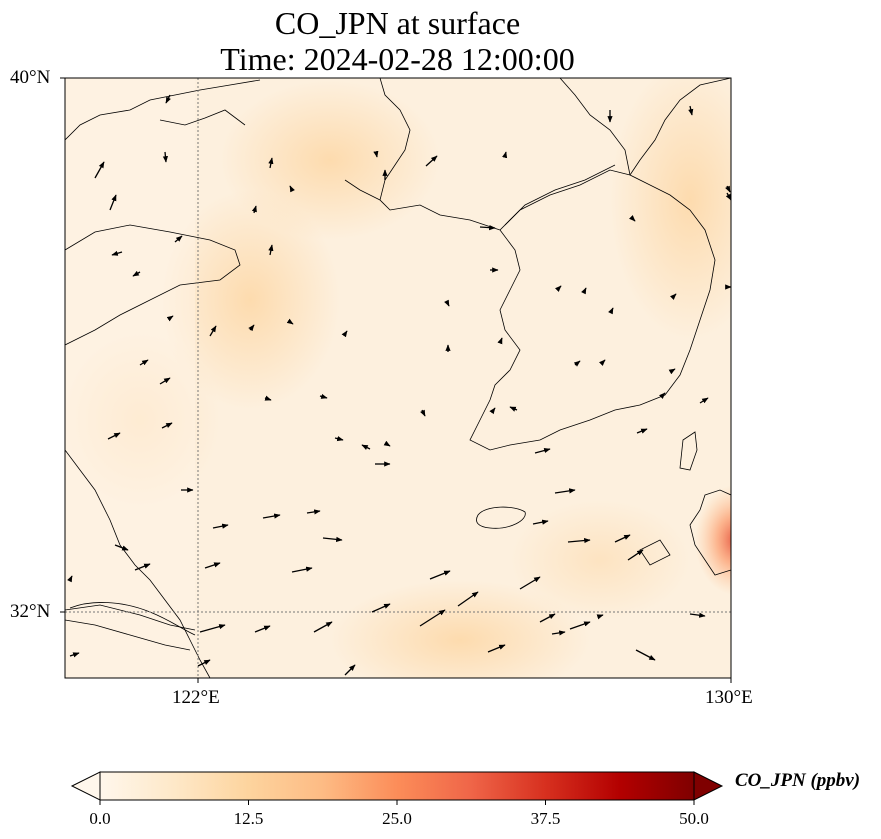 The width and height of the screenshot is (881, 839). Describe the element at coordinates (397, 23) in the screenshot. I see `chart-title-line-1: CO_JPN at surface` at that location.